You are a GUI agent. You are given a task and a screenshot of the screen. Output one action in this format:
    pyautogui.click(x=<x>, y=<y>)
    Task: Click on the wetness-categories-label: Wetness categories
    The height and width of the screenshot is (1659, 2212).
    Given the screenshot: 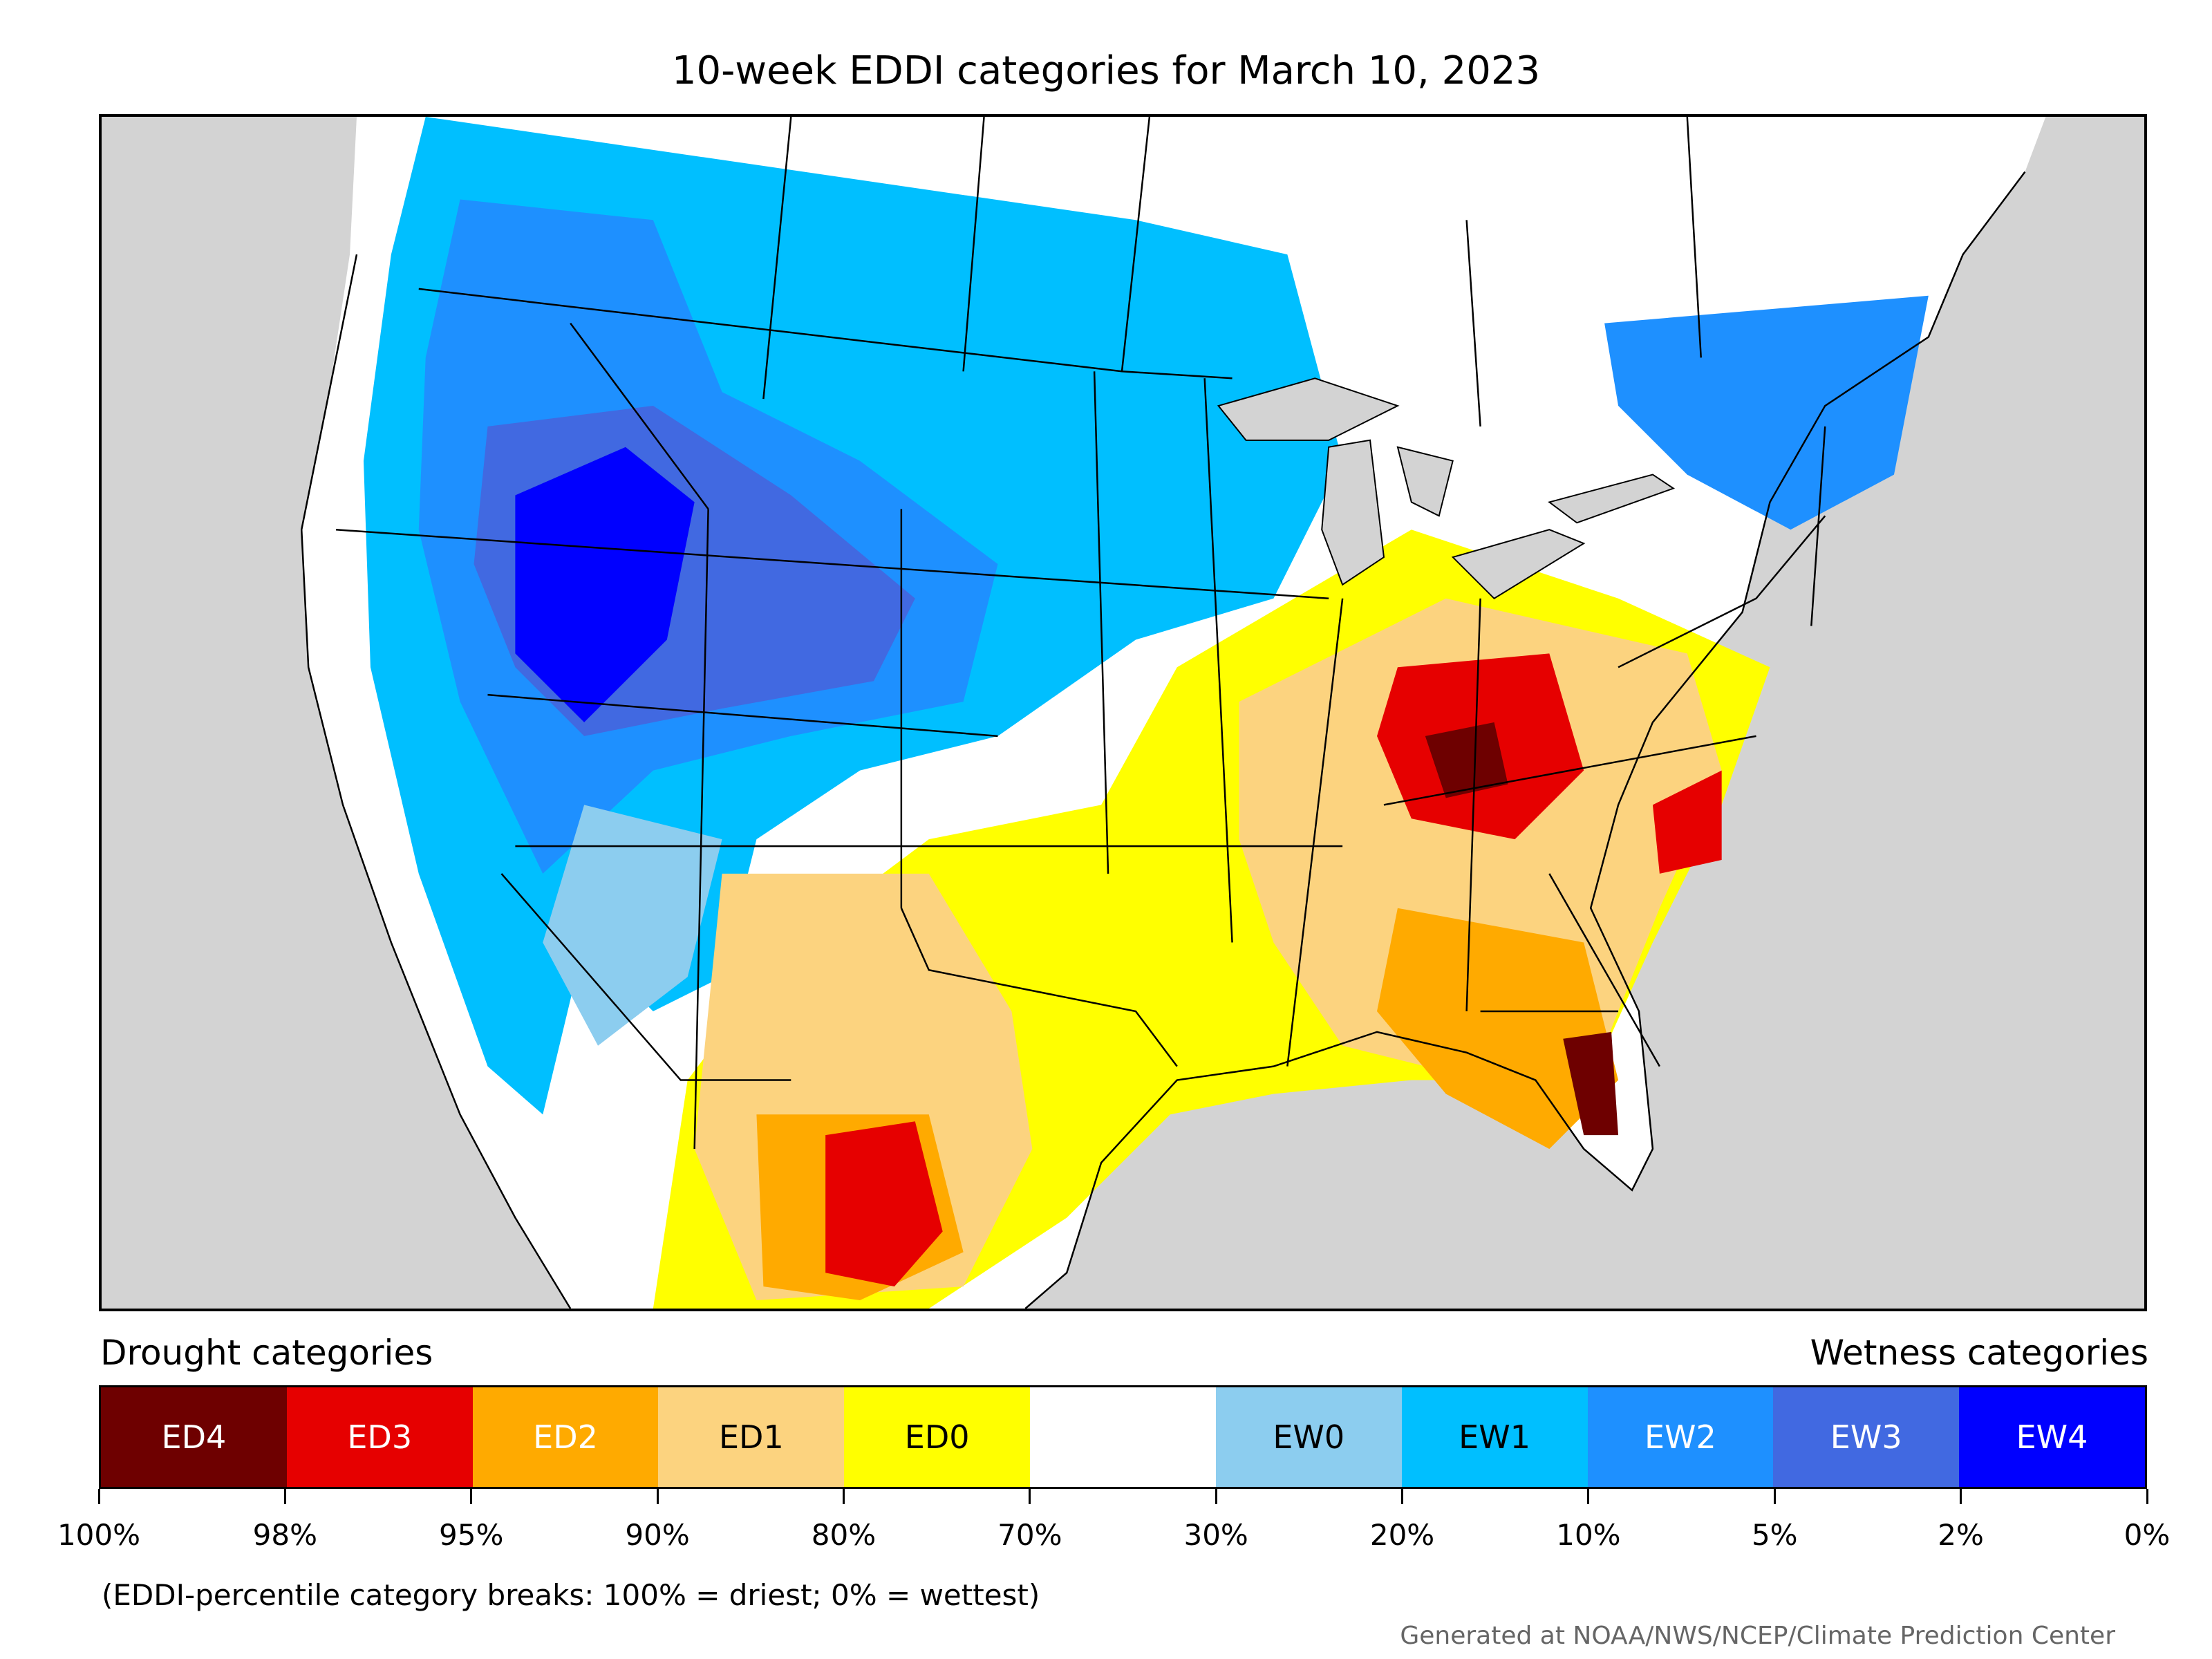 What is the action you would take?
    pyautogui.click(x=1979, y=1353)
    